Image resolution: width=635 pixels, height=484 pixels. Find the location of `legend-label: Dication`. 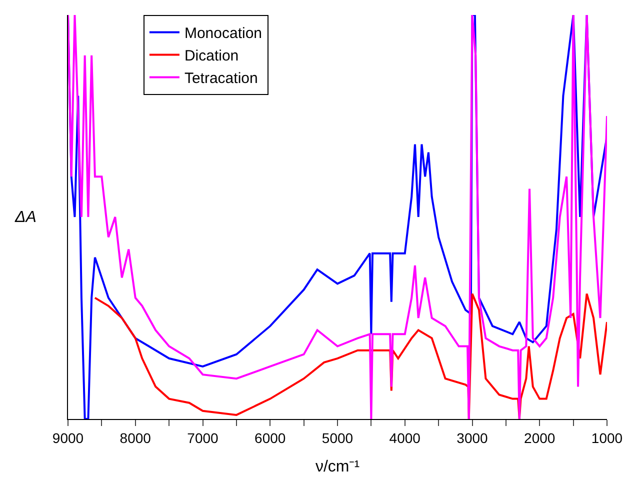

legend-label: Dication is located at coordinates (211, 56).